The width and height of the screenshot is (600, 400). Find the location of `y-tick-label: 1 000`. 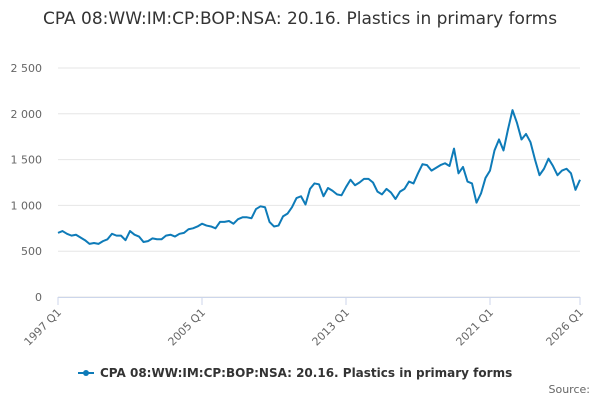

y-tick-label: 1 000 is located at coordinates (27, 205).